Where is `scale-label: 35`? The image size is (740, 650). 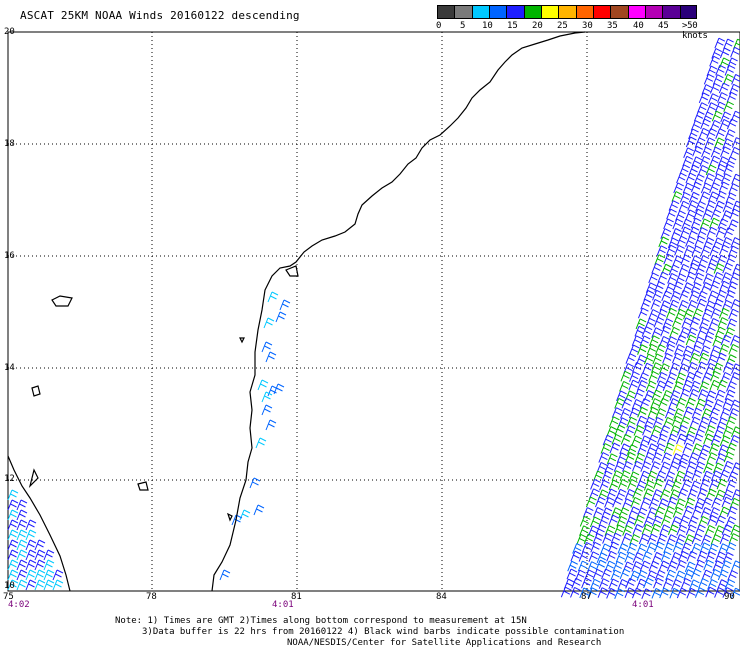 scale-label: 35 is located at coordinates (612, 26).